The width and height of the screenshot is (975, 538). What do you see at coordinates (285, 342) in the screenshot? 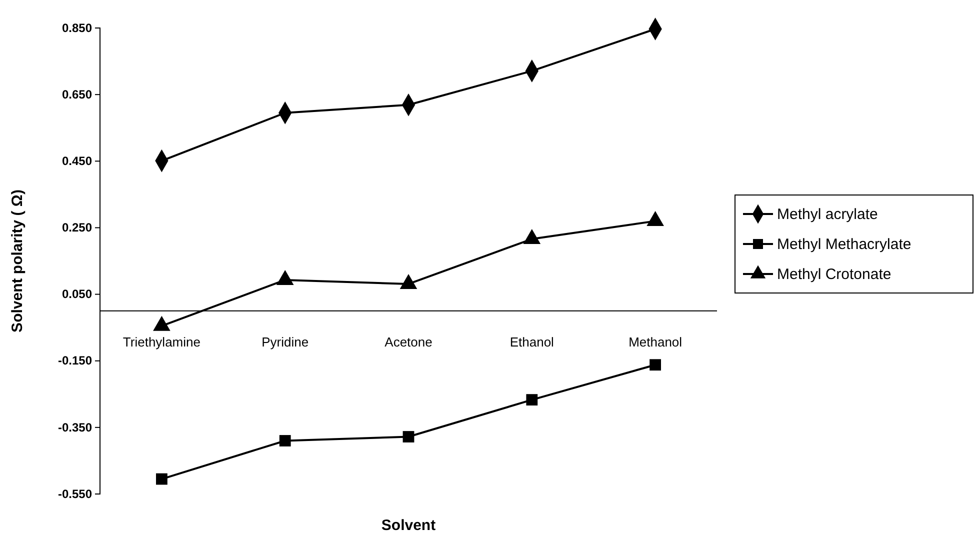
I see `x-tick-label: Pyridine` at bounding box center [285, 342].